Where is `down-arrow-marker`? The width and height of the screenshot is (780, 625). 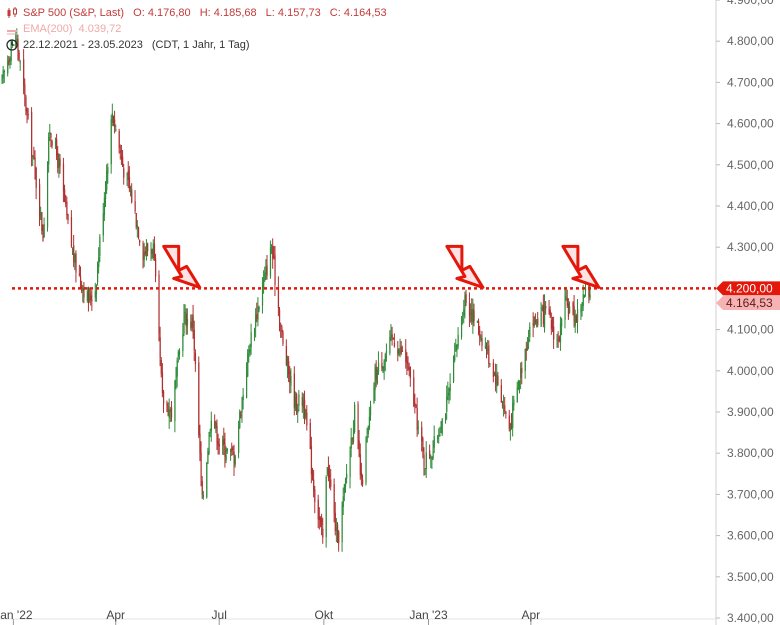
down-arrow-marker is located at coordinates (465, 266).